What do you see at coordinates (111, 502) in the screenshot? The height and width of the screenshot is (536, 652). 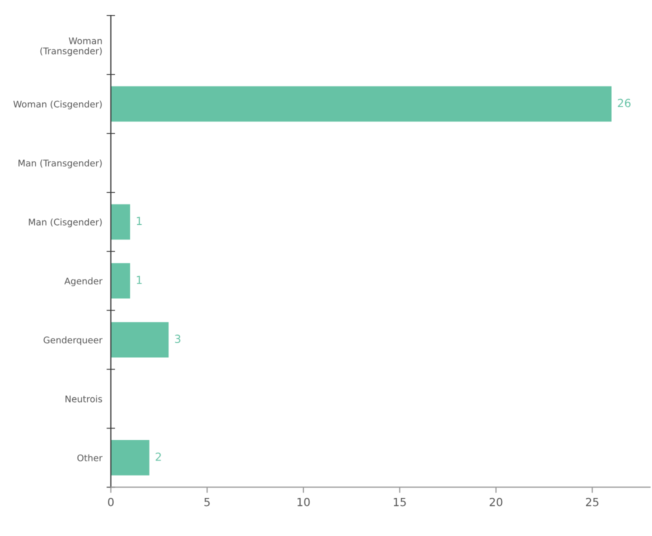 I see `x-tick-label: 0` at bounding box center [111, 502].